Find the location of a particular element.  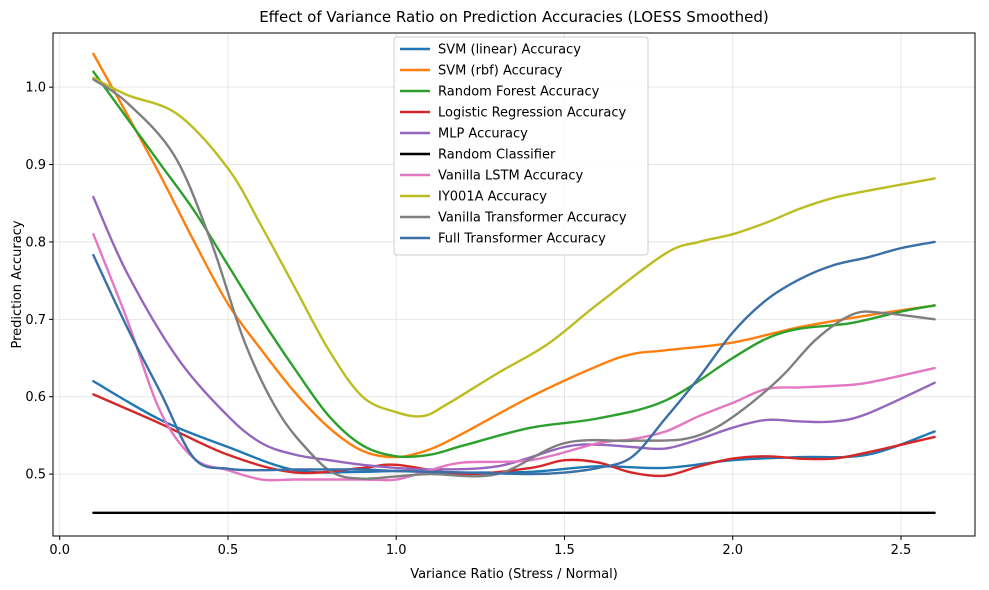

x-tick-label: 0.0 is located at coordinates (59, 550).